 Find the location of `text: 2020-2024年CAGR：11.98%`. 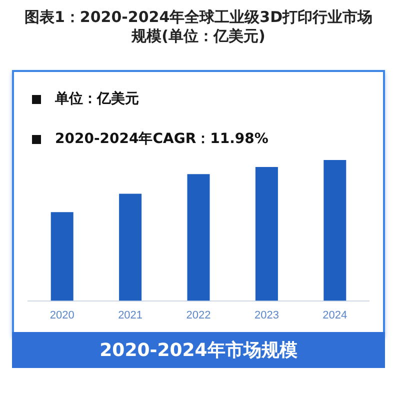

text: 2020-2024年CAGR：11.98% is located at coordinates (161, 139).